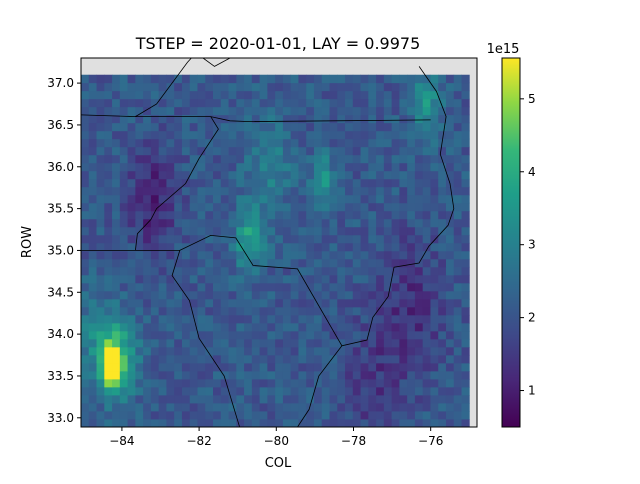  Describe the element at coordinates (205, 338) in the screenshot. I see `boundary-line` at that location.